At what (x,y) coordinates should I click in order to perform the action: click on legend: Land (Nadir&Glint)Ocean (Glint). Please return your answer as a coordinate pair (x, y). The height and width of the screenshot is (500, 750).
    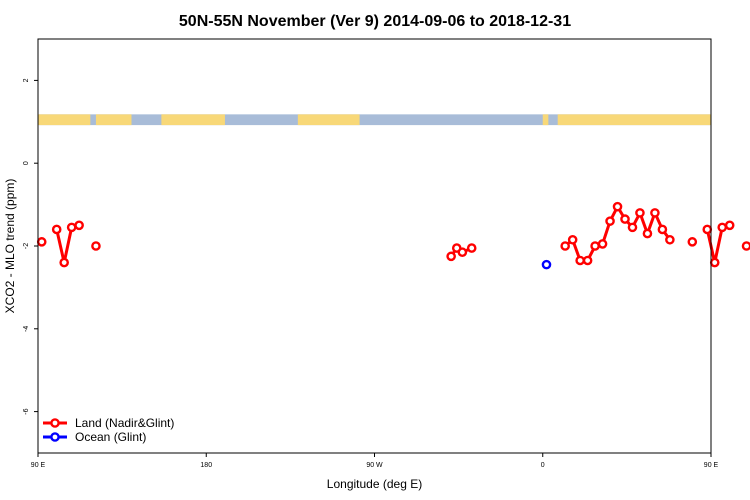
    Looking at the image, I should click on (108, 430).